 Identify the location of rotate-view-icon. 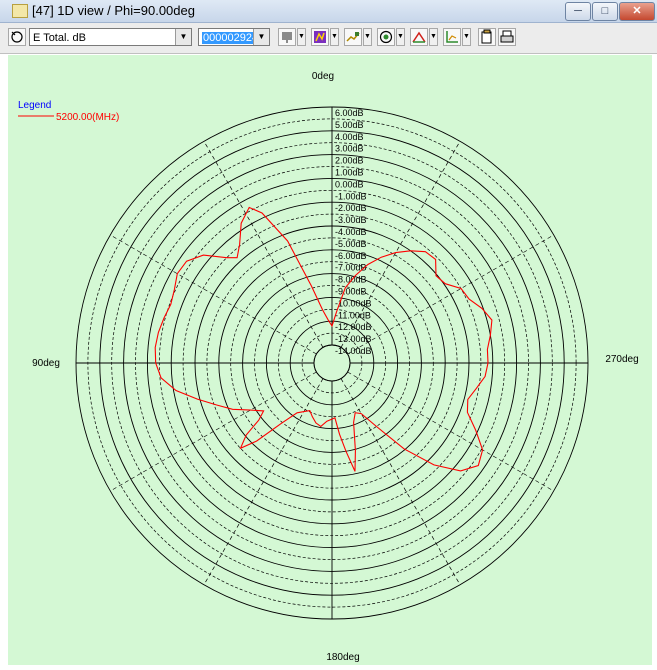
(17, 37).